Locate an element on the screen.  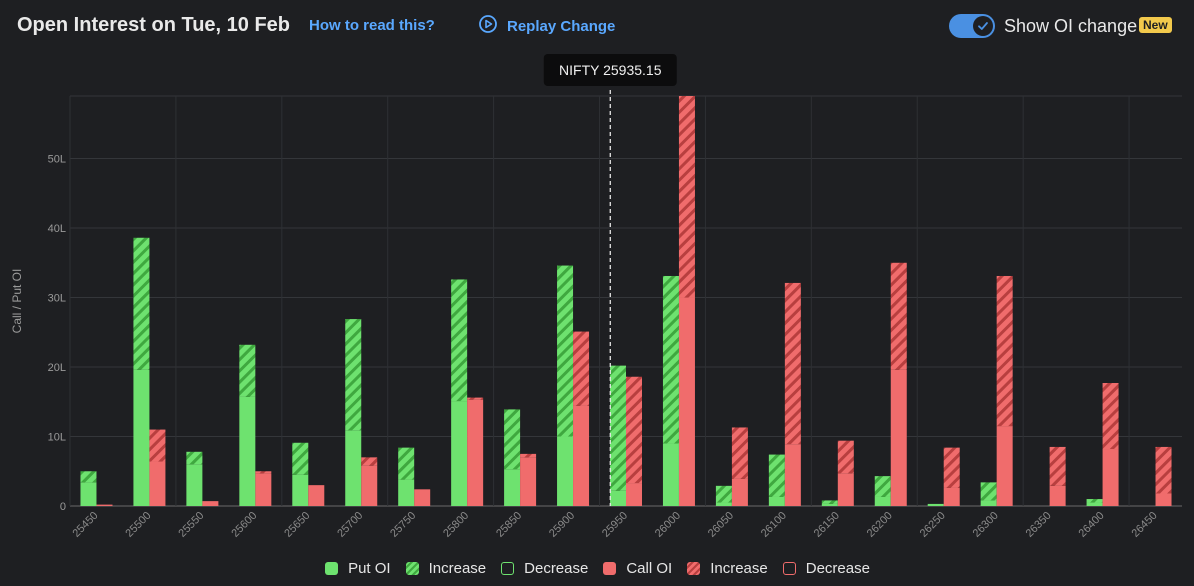
replay-change-button: Replay Change is located at coordinates (547, 25).